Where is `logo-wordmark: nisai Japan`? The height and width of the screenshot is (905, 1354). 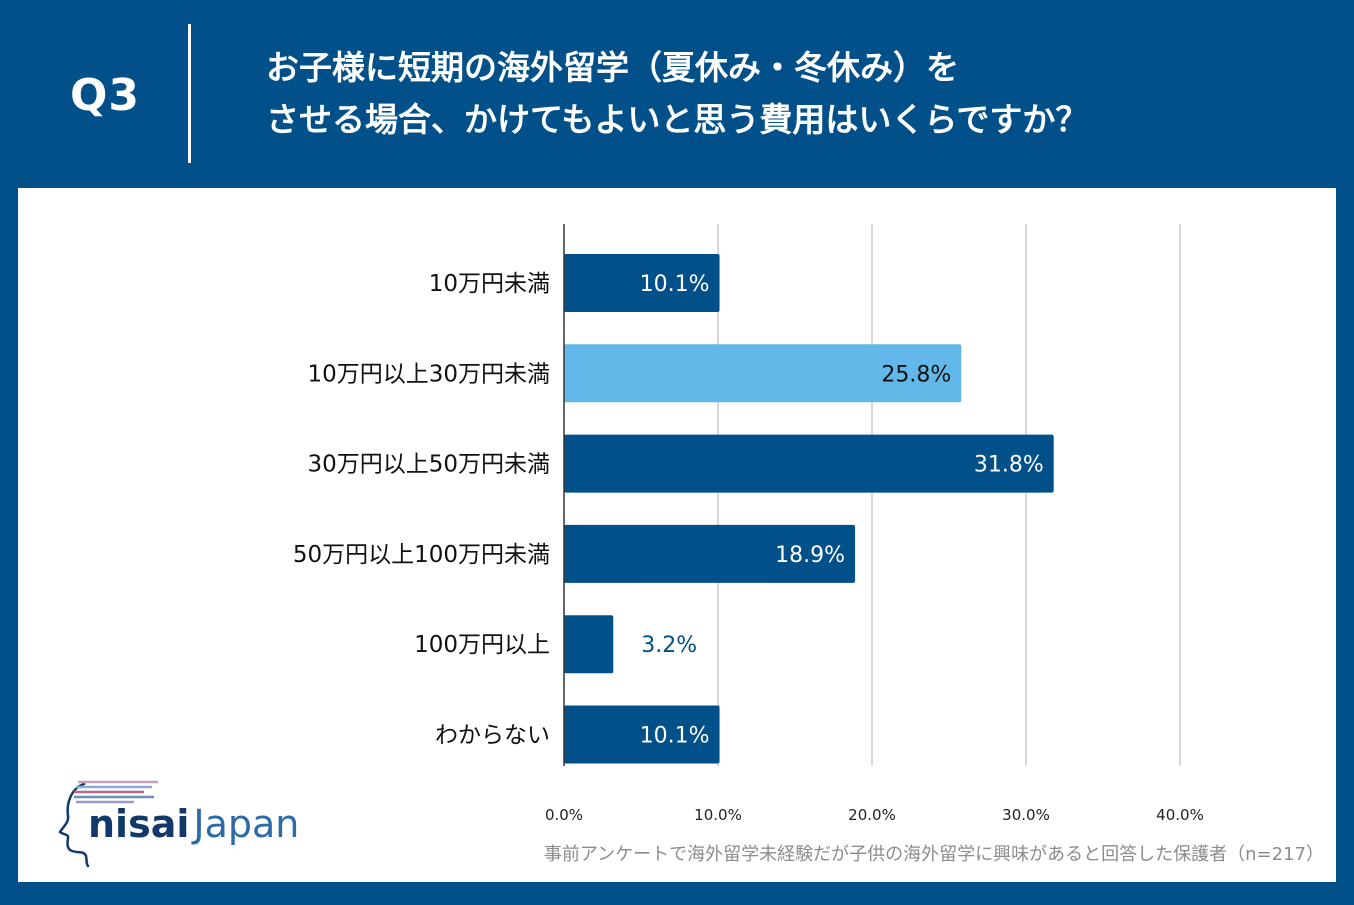
logo-wordmark: nisai Japan is located at coordinates (193, 824).